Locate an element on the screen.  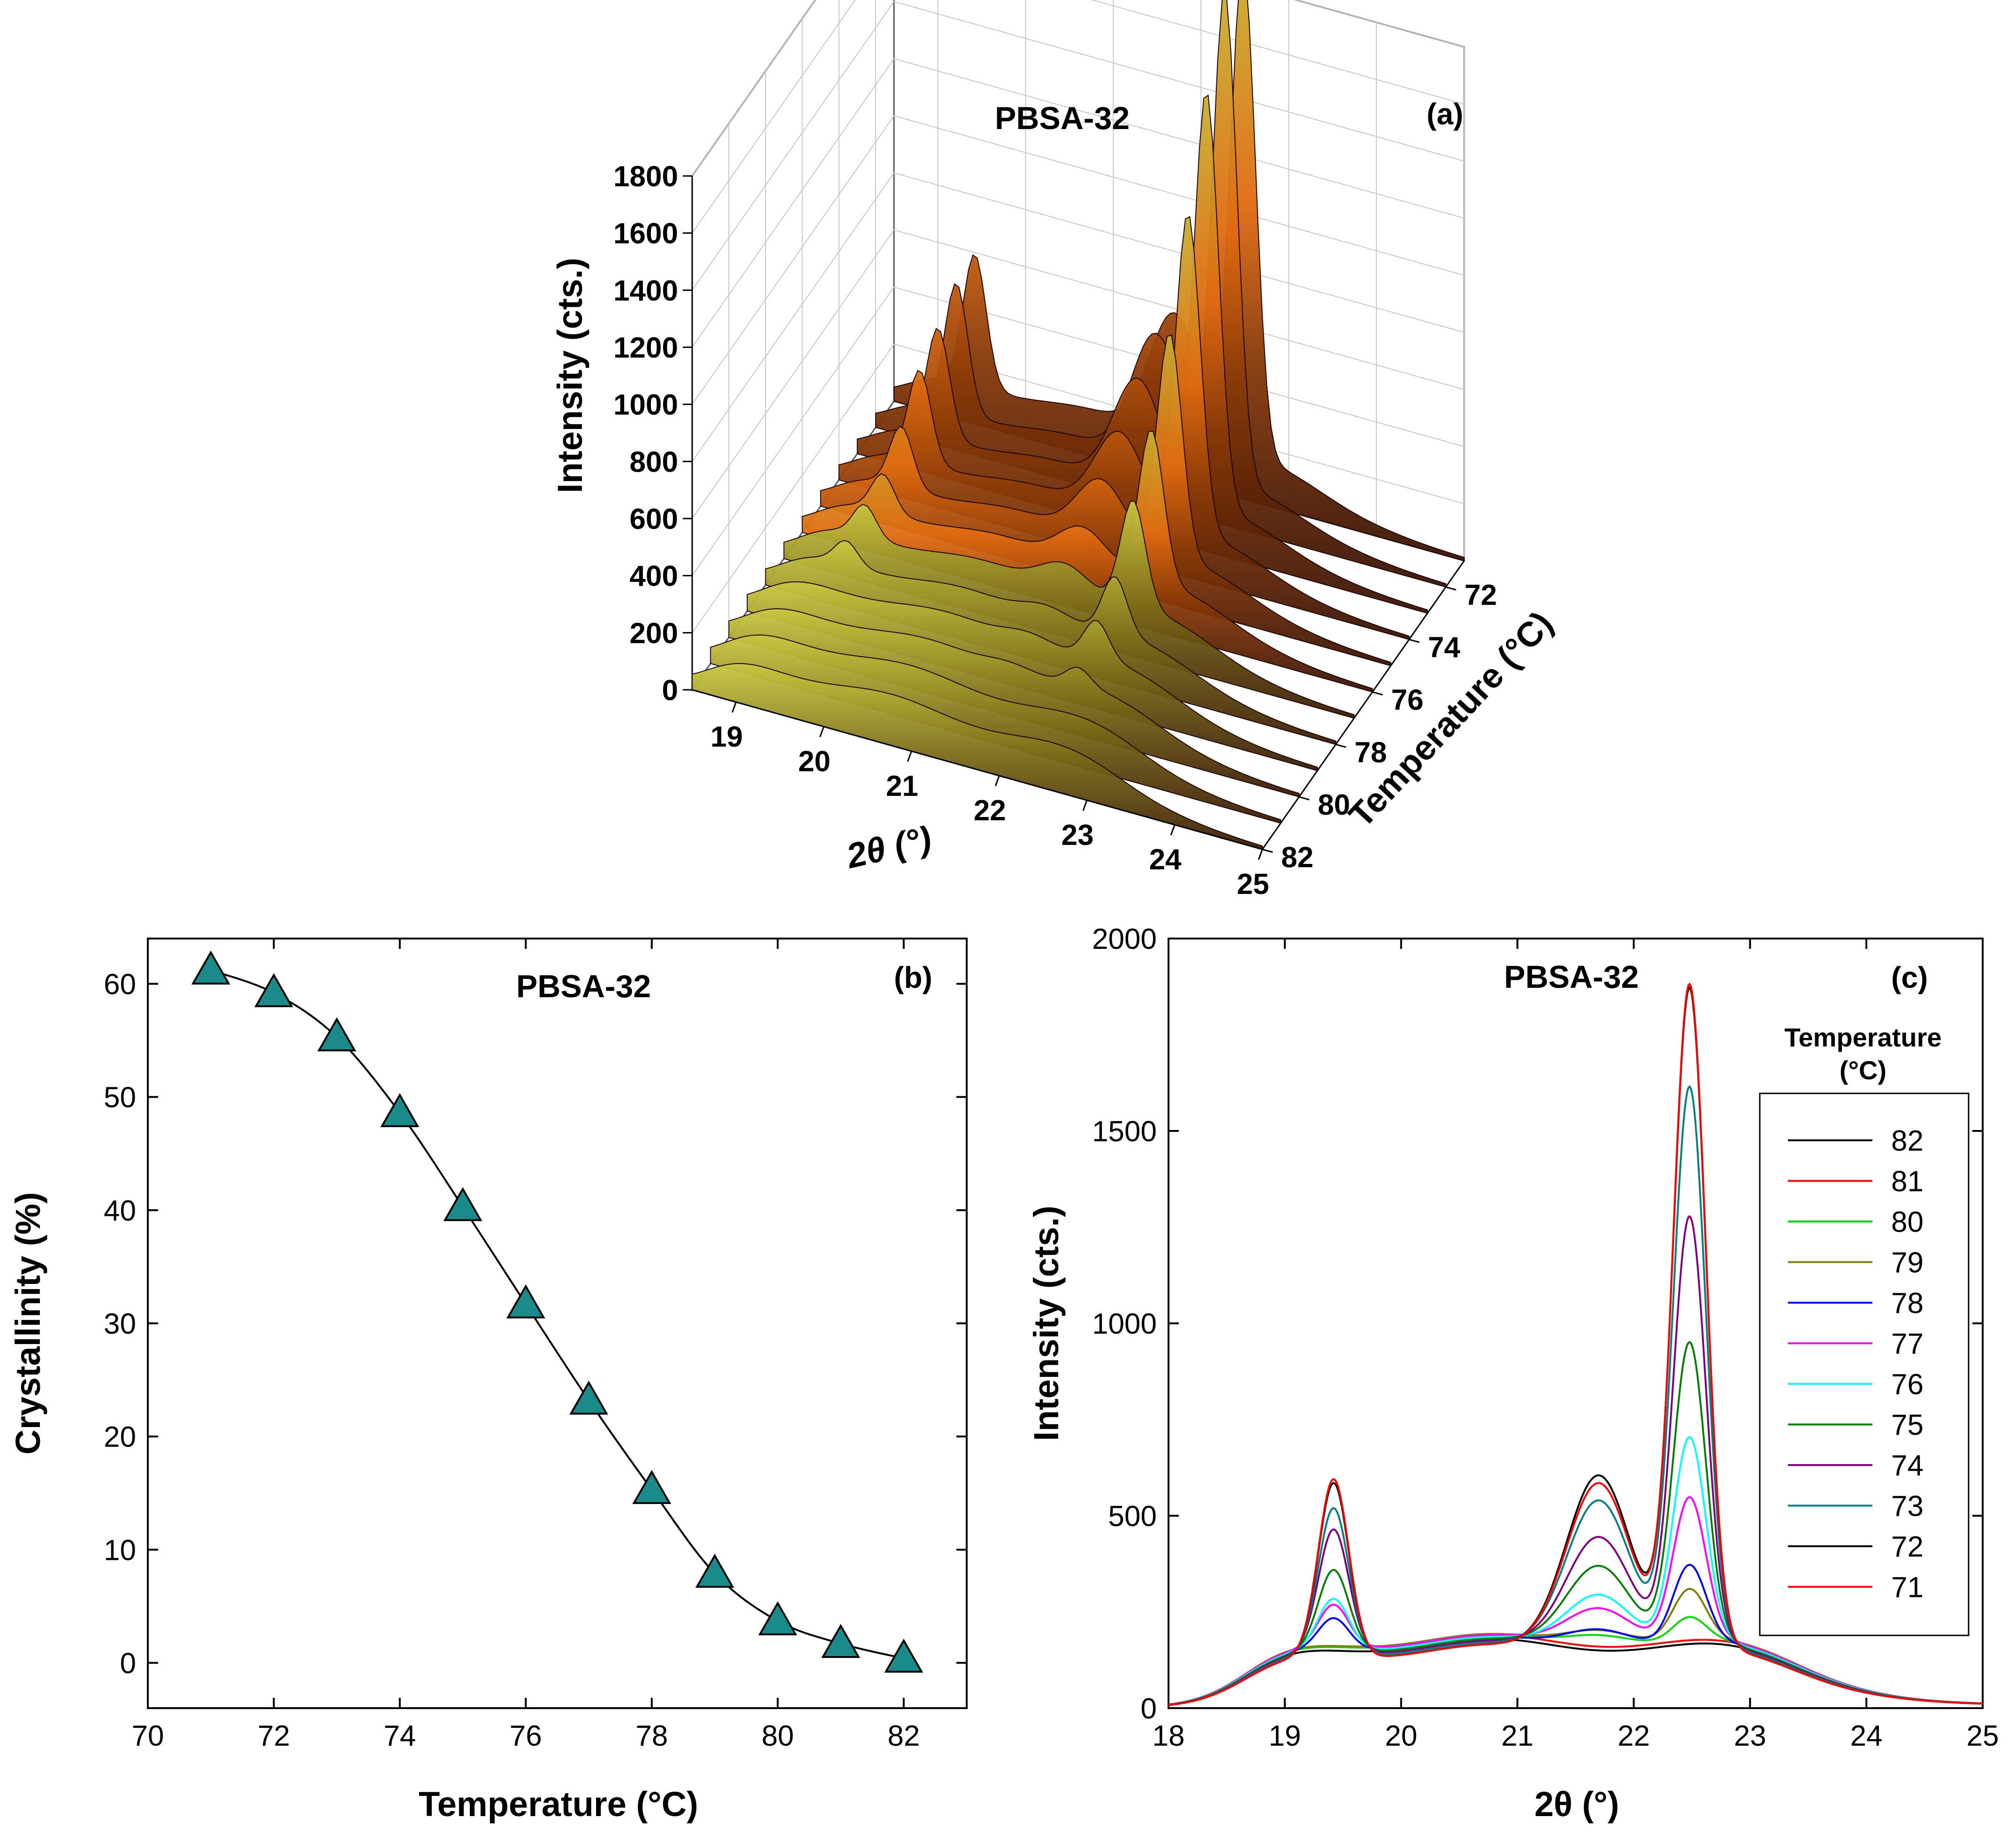
panel-c-legend-title-line2: (°C) is located at coordinates (1863, 1070).